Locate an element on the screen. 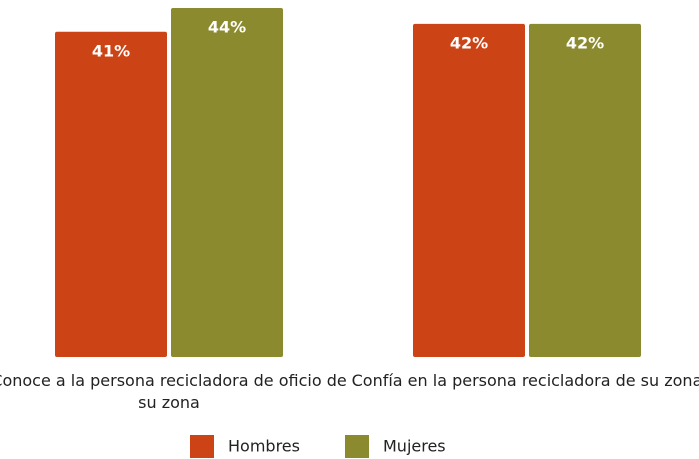  legend-label: Hombres is located at coordinates (264, 446).